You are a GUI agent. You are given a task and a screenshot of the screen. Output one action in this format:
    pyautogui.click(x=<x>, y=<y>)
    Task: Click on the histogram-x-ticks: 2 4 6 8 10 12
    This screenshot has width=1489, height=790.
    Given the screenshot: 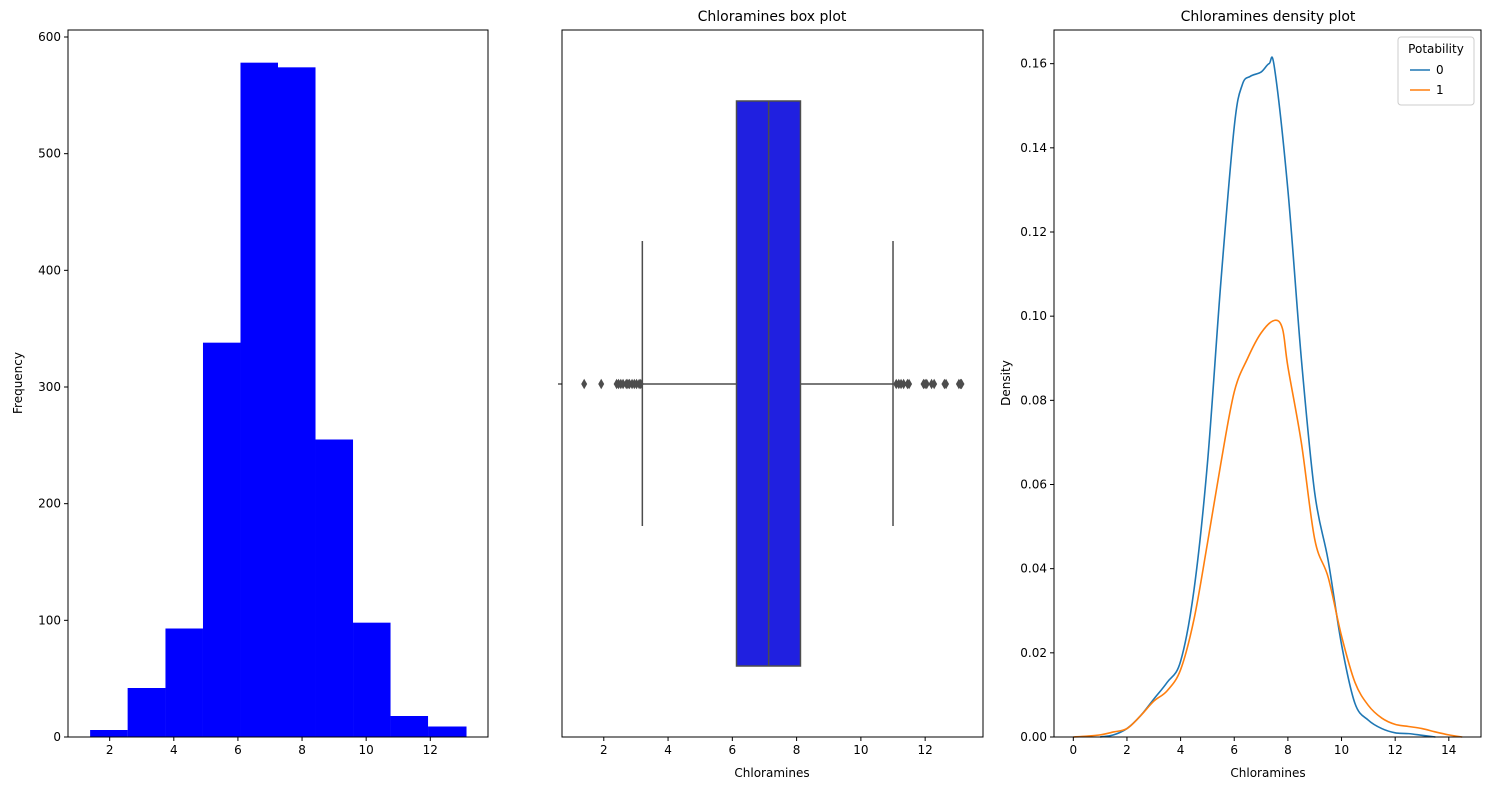 What is the action you would take?
    pyautogui.click(x=272, y=747)
    